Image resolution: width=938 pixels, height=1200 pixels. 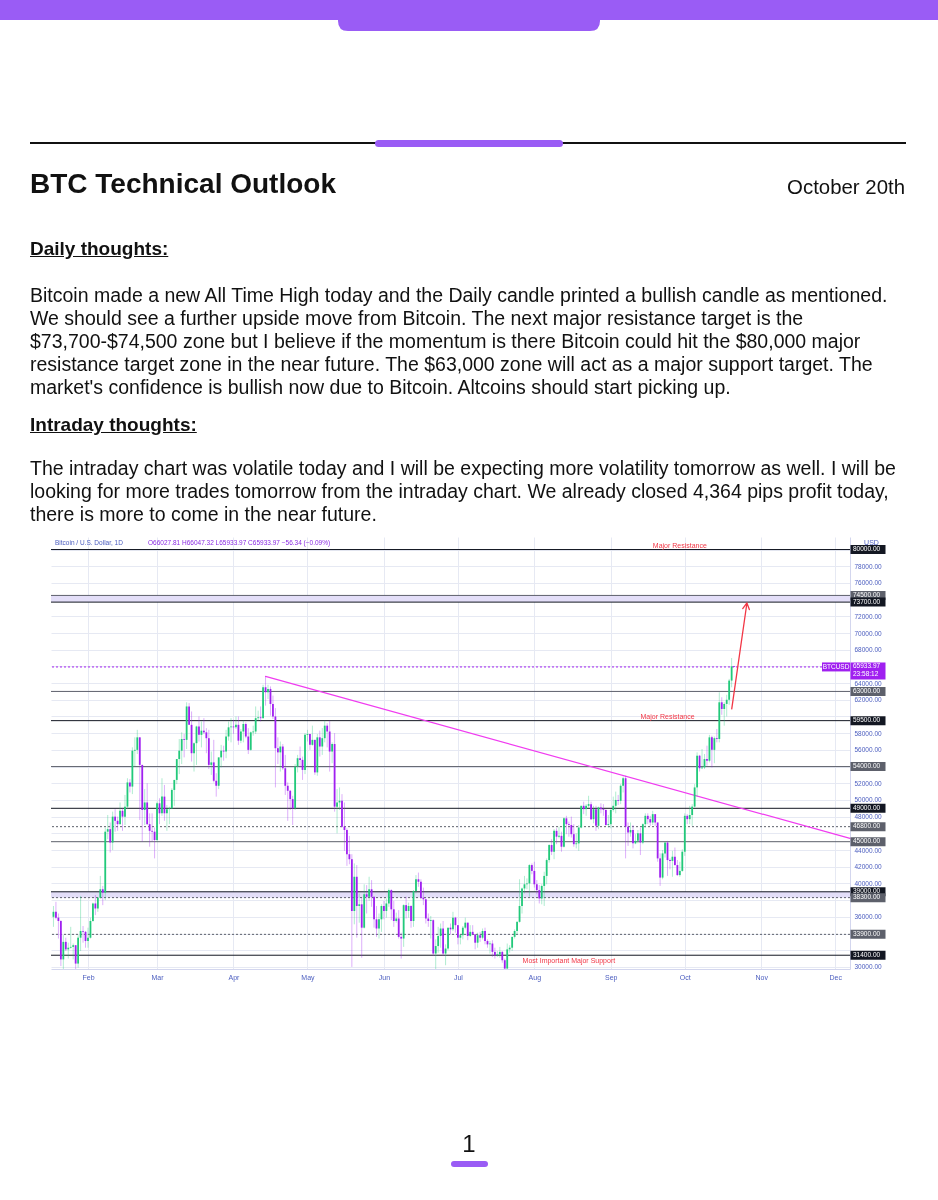 I want to click on text: Intraday thoughts:, so click(x=113, y=425).